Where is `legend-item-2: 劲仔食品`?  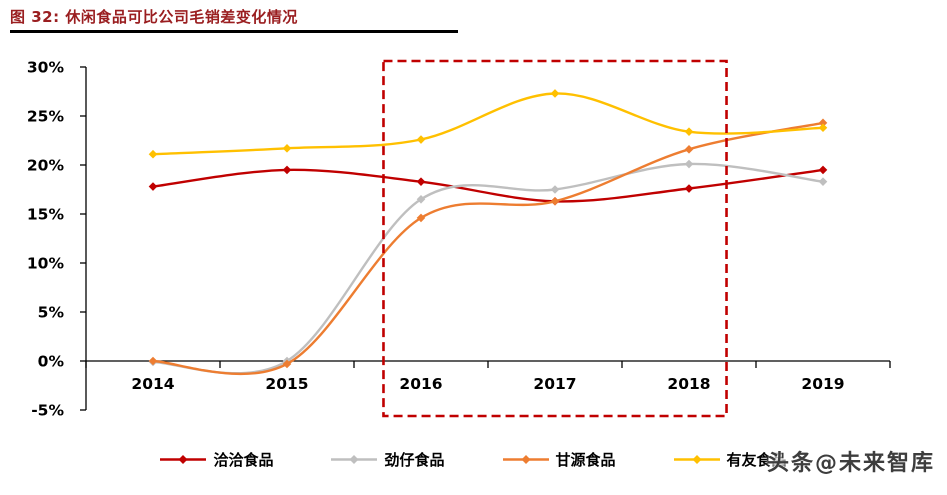 legend-item-2: 劲仔食品 is located at coordinates (388, 459).